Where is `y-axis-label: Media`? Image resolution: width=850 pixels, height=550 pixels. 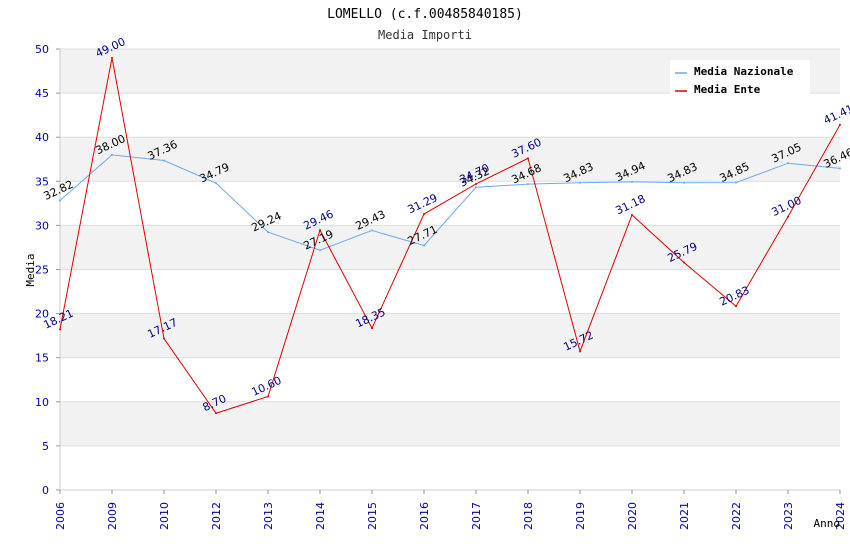
y-axis-label: Media is located at coordinates (30, 269).